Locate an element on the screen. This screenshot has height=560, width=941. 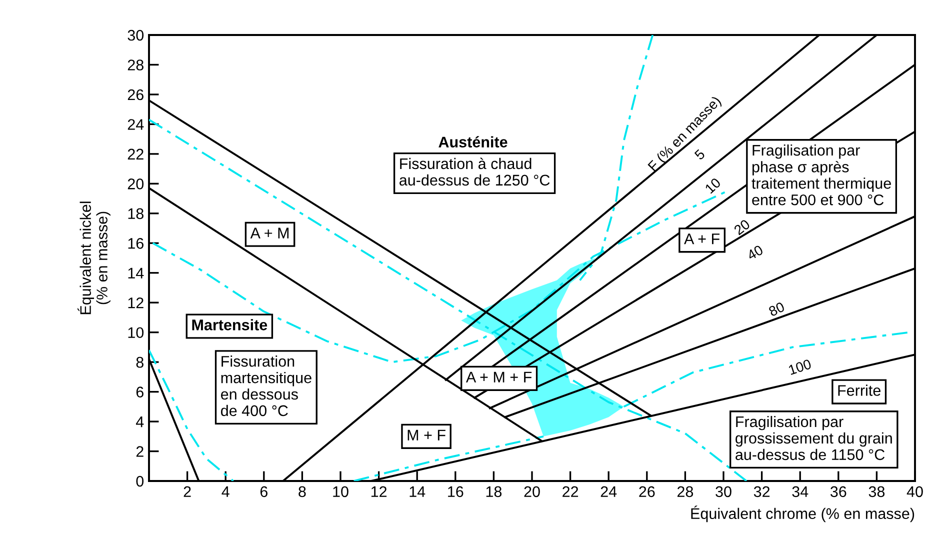
x-tick-label: 34 is located at coordinates (800, 492).